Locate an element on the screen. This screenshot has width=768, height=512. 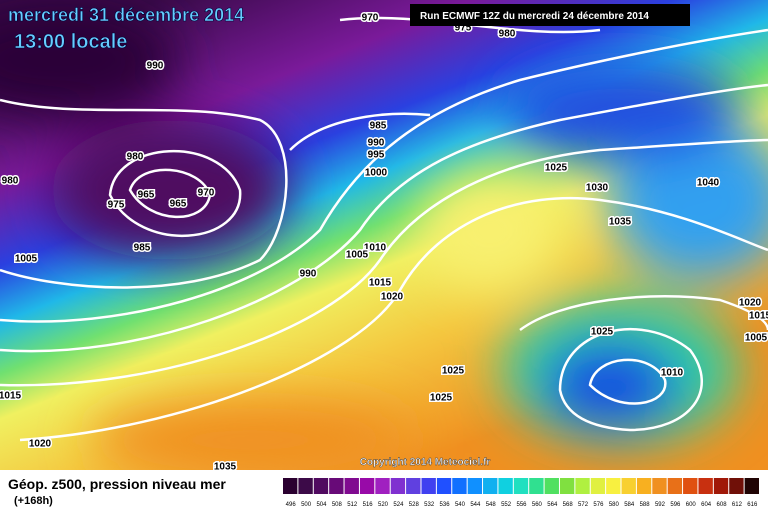
isobar-label: 1000 is located at coordinates (376, 173).